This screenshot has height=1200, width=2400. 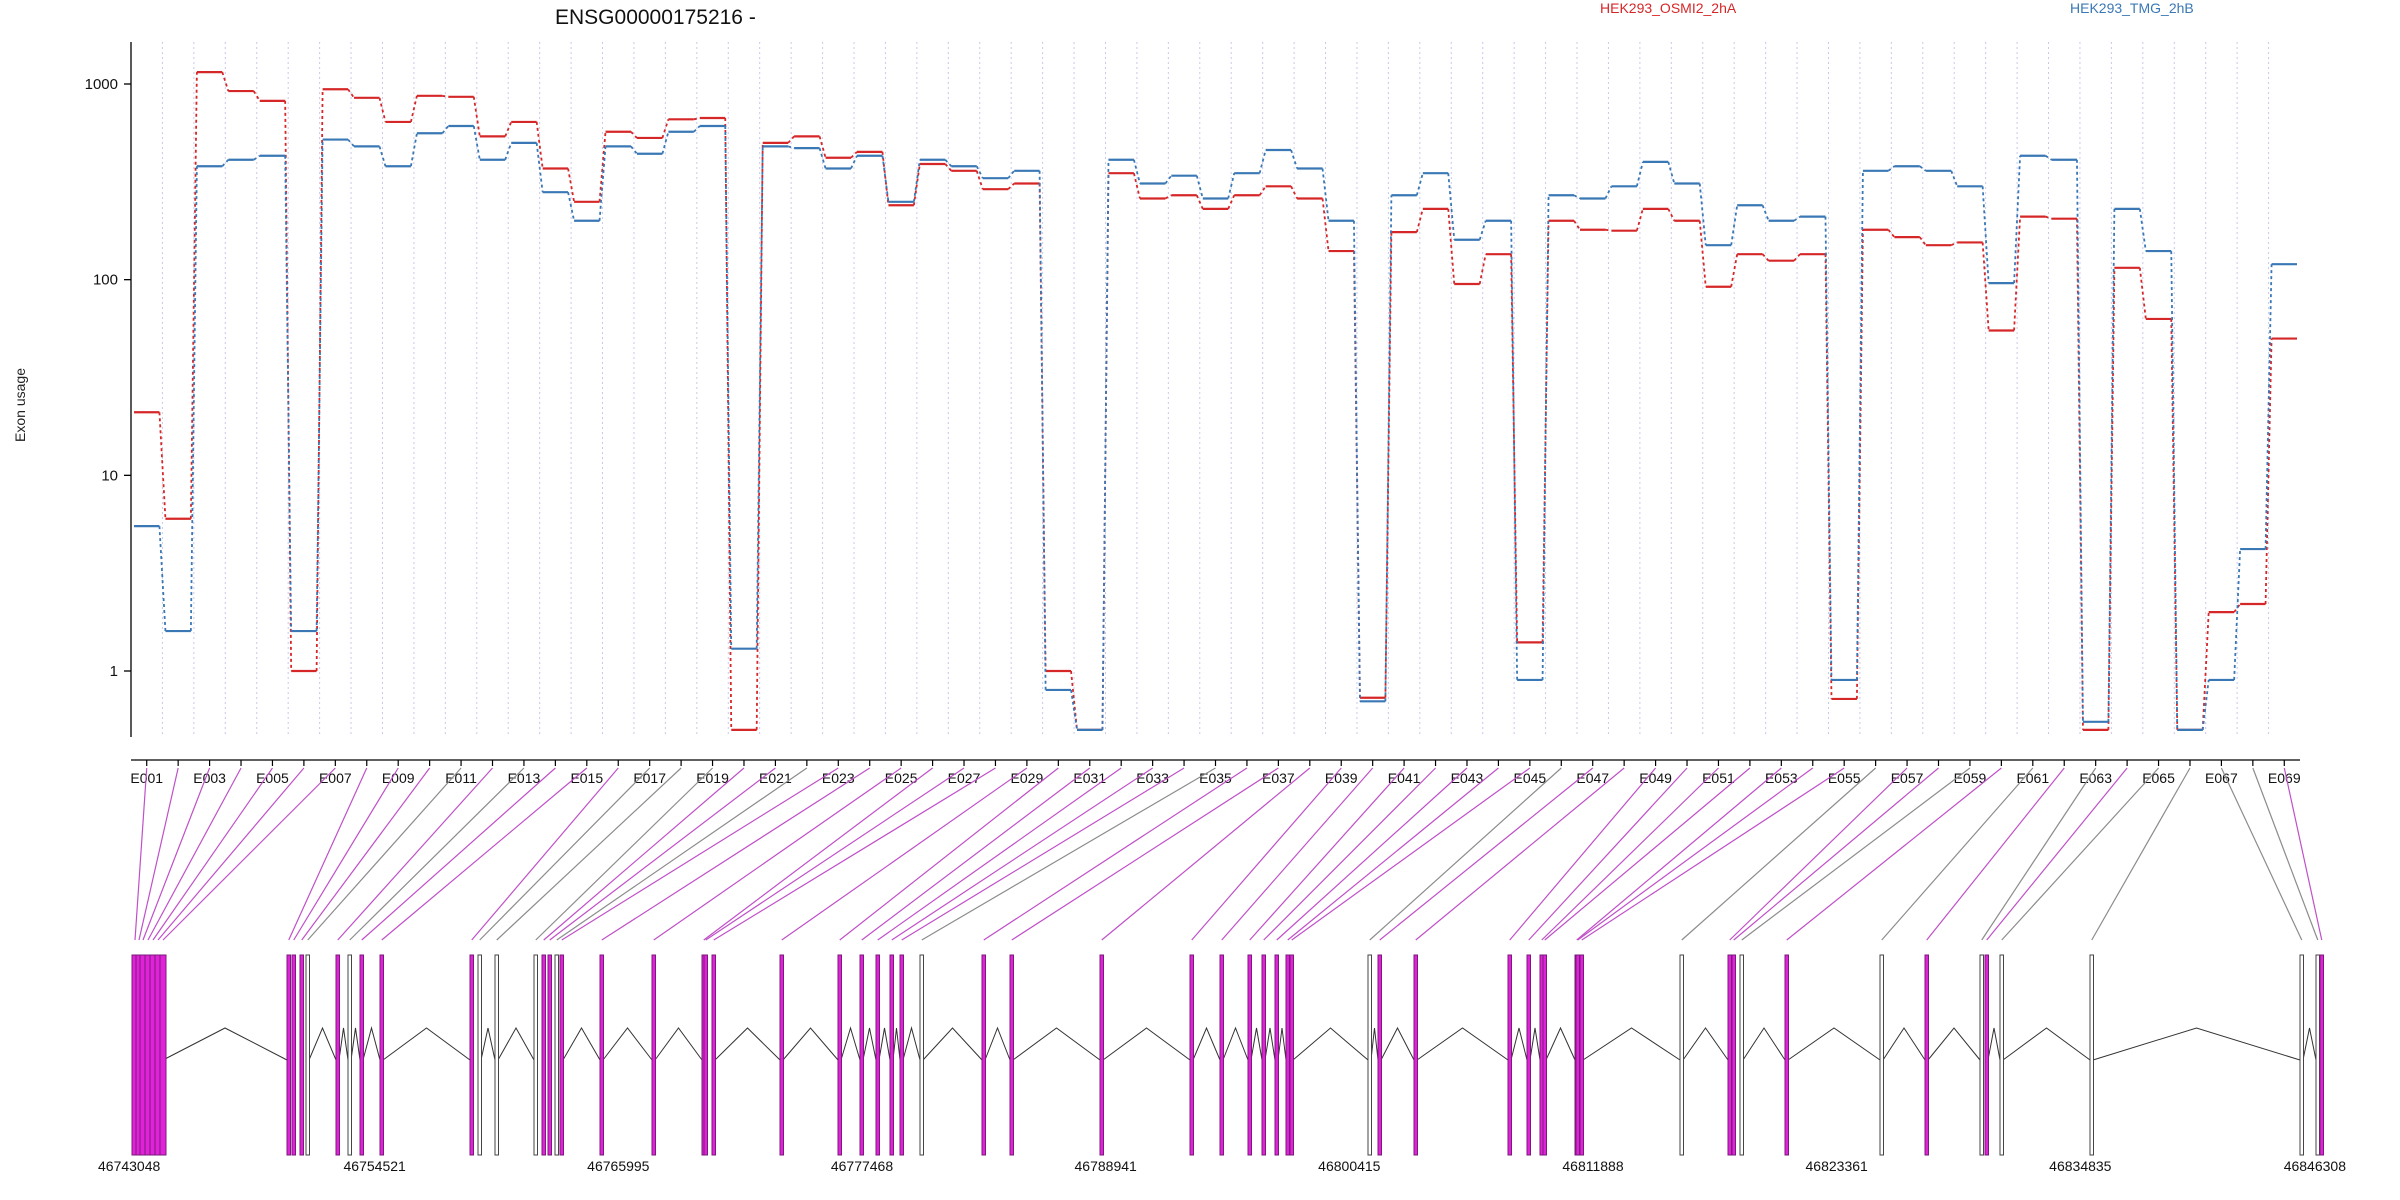 I want to click on x-tick-label: E043, so click(x=1467, y=778).